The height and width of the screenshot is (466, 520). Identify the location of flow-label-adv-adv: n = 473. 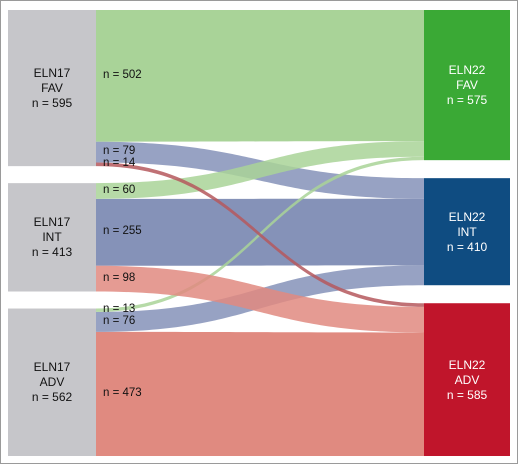
(122, 392).